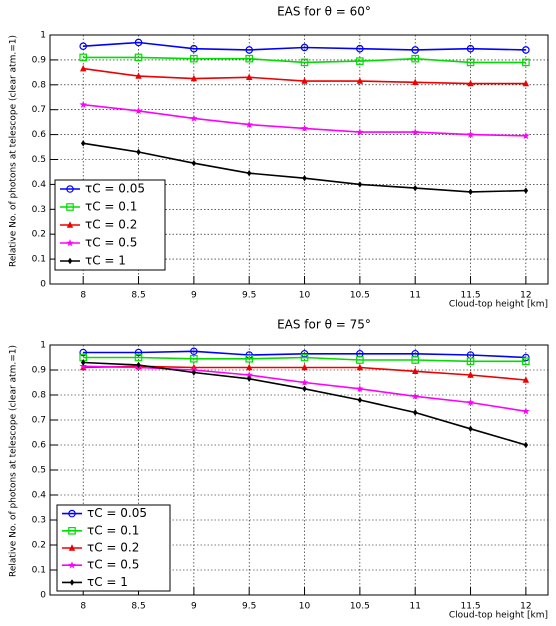 The height and width of the screenshot is (626, 556). Describe the element at coordinates (525, 607) in the screenshot. I see `x-tick-label: 12` at that location.